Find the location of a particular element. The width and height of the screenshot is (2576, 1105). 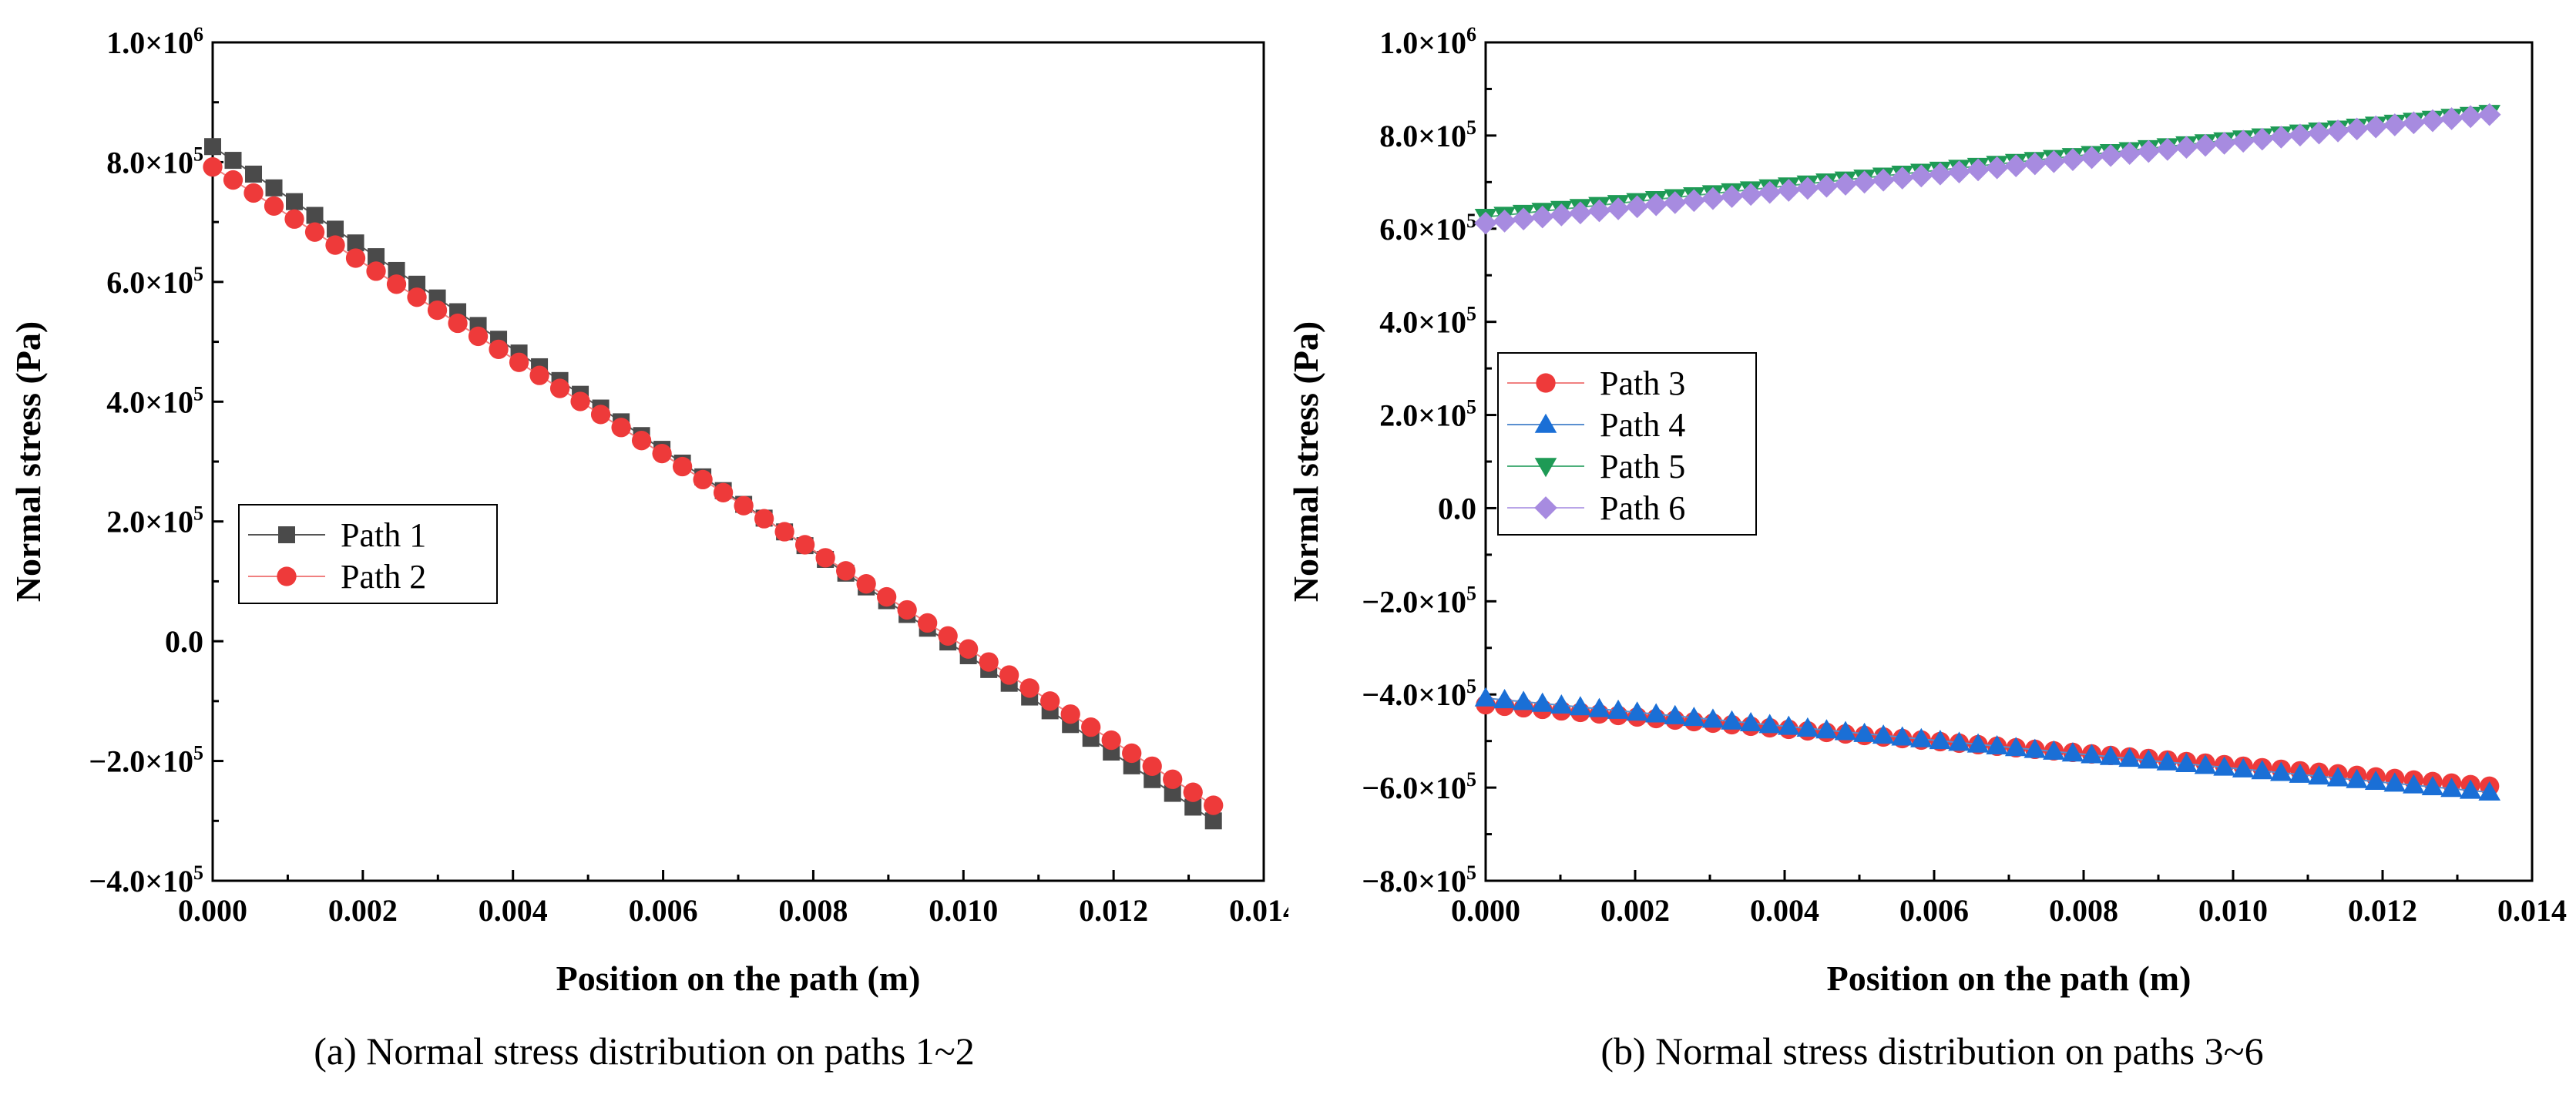

y-tick-label: 1.0×10⁶ is located at coordinates (154, 42).